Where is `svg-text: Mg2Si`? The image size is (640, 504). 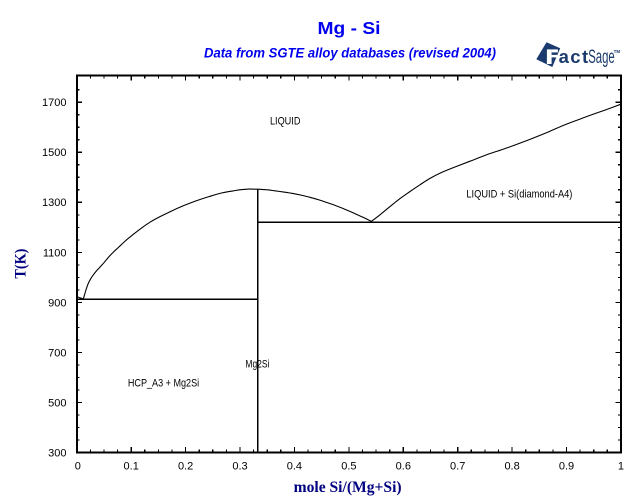 svg-text: Mg2Si is located at coordinates (257, 365).